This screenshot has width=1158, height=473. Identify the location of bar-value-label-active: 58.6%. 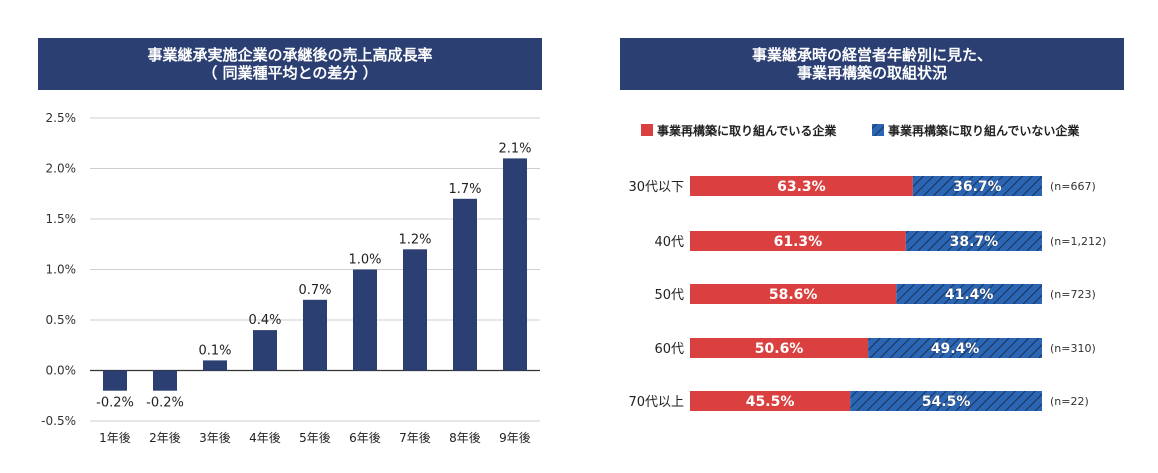
(793, 295).